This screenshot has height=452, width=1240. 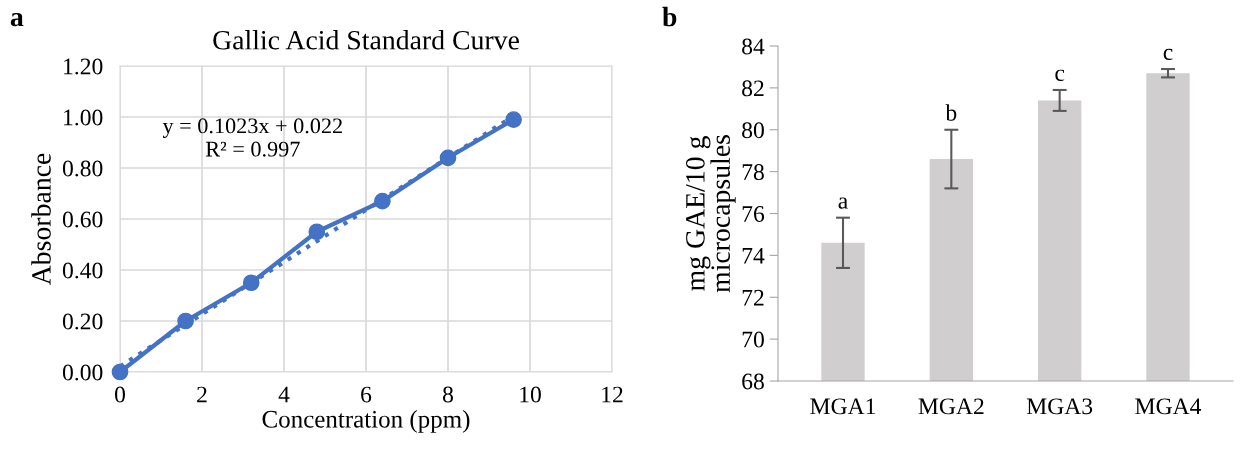 What do you see at coordinates (366, 40) in the screenshot?
I see `chart-title: Gallic Acid Standard Curve` at bounding box center [366, 40].